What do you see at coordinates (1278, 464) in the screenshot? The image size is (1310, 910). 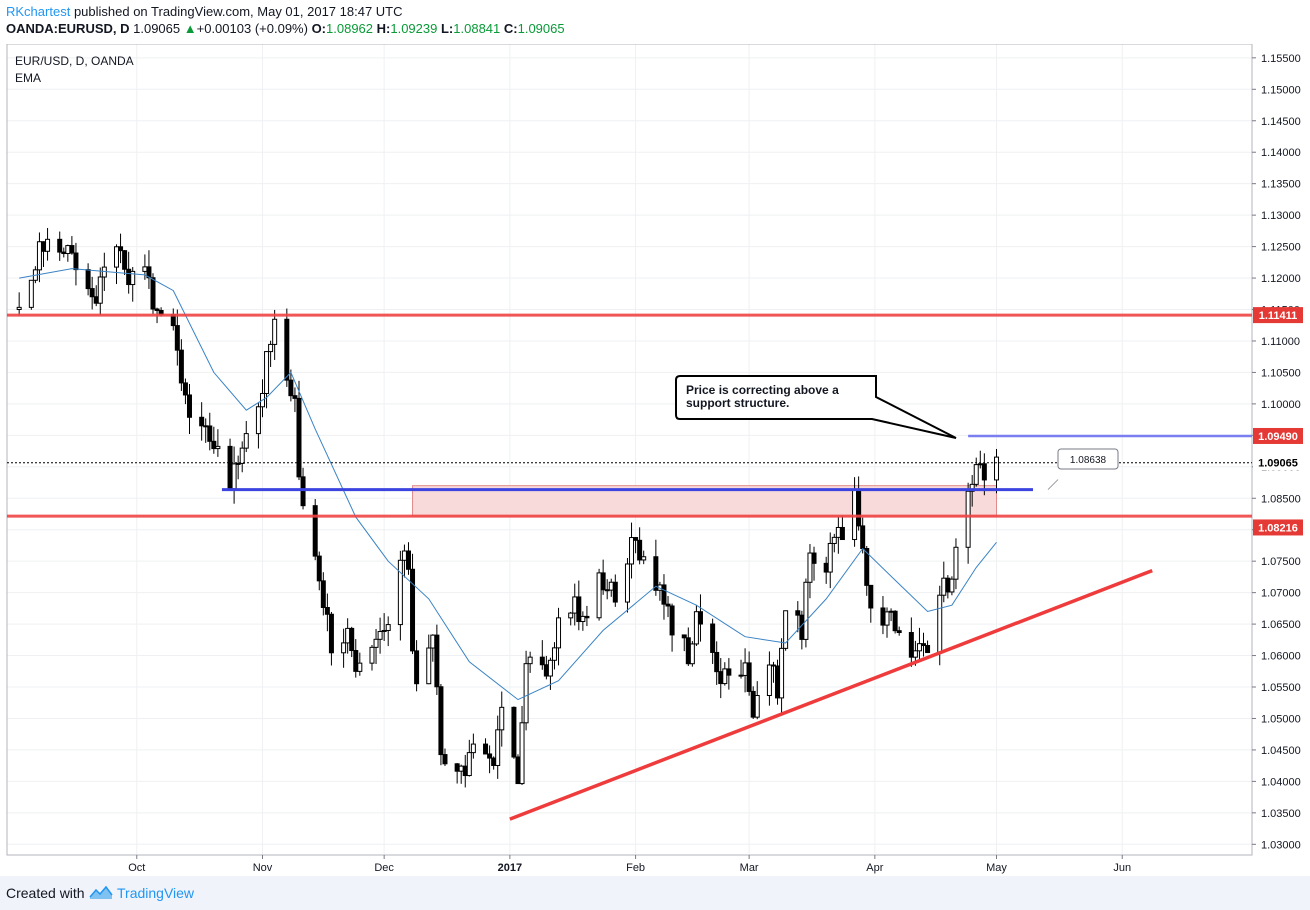 I see `last-price-tag-label: 1.09065` at bounding box center [1278, 464].